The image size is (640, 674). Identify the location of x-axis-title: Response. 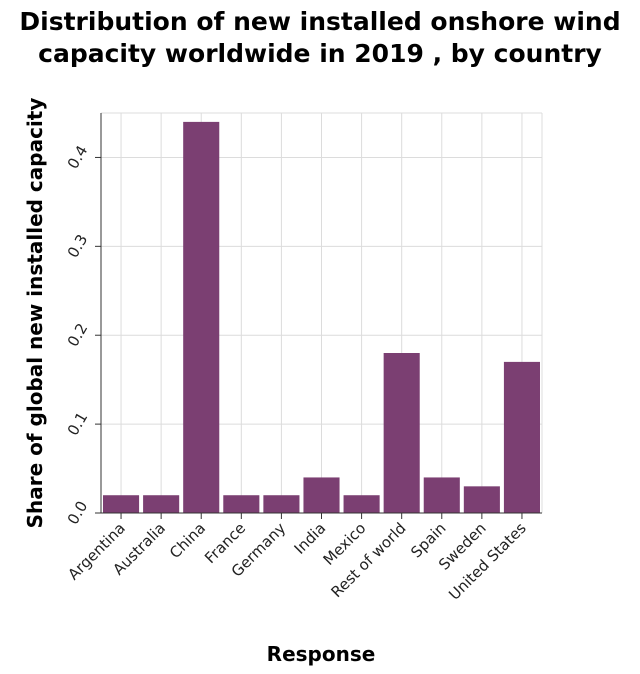
(321, 654).